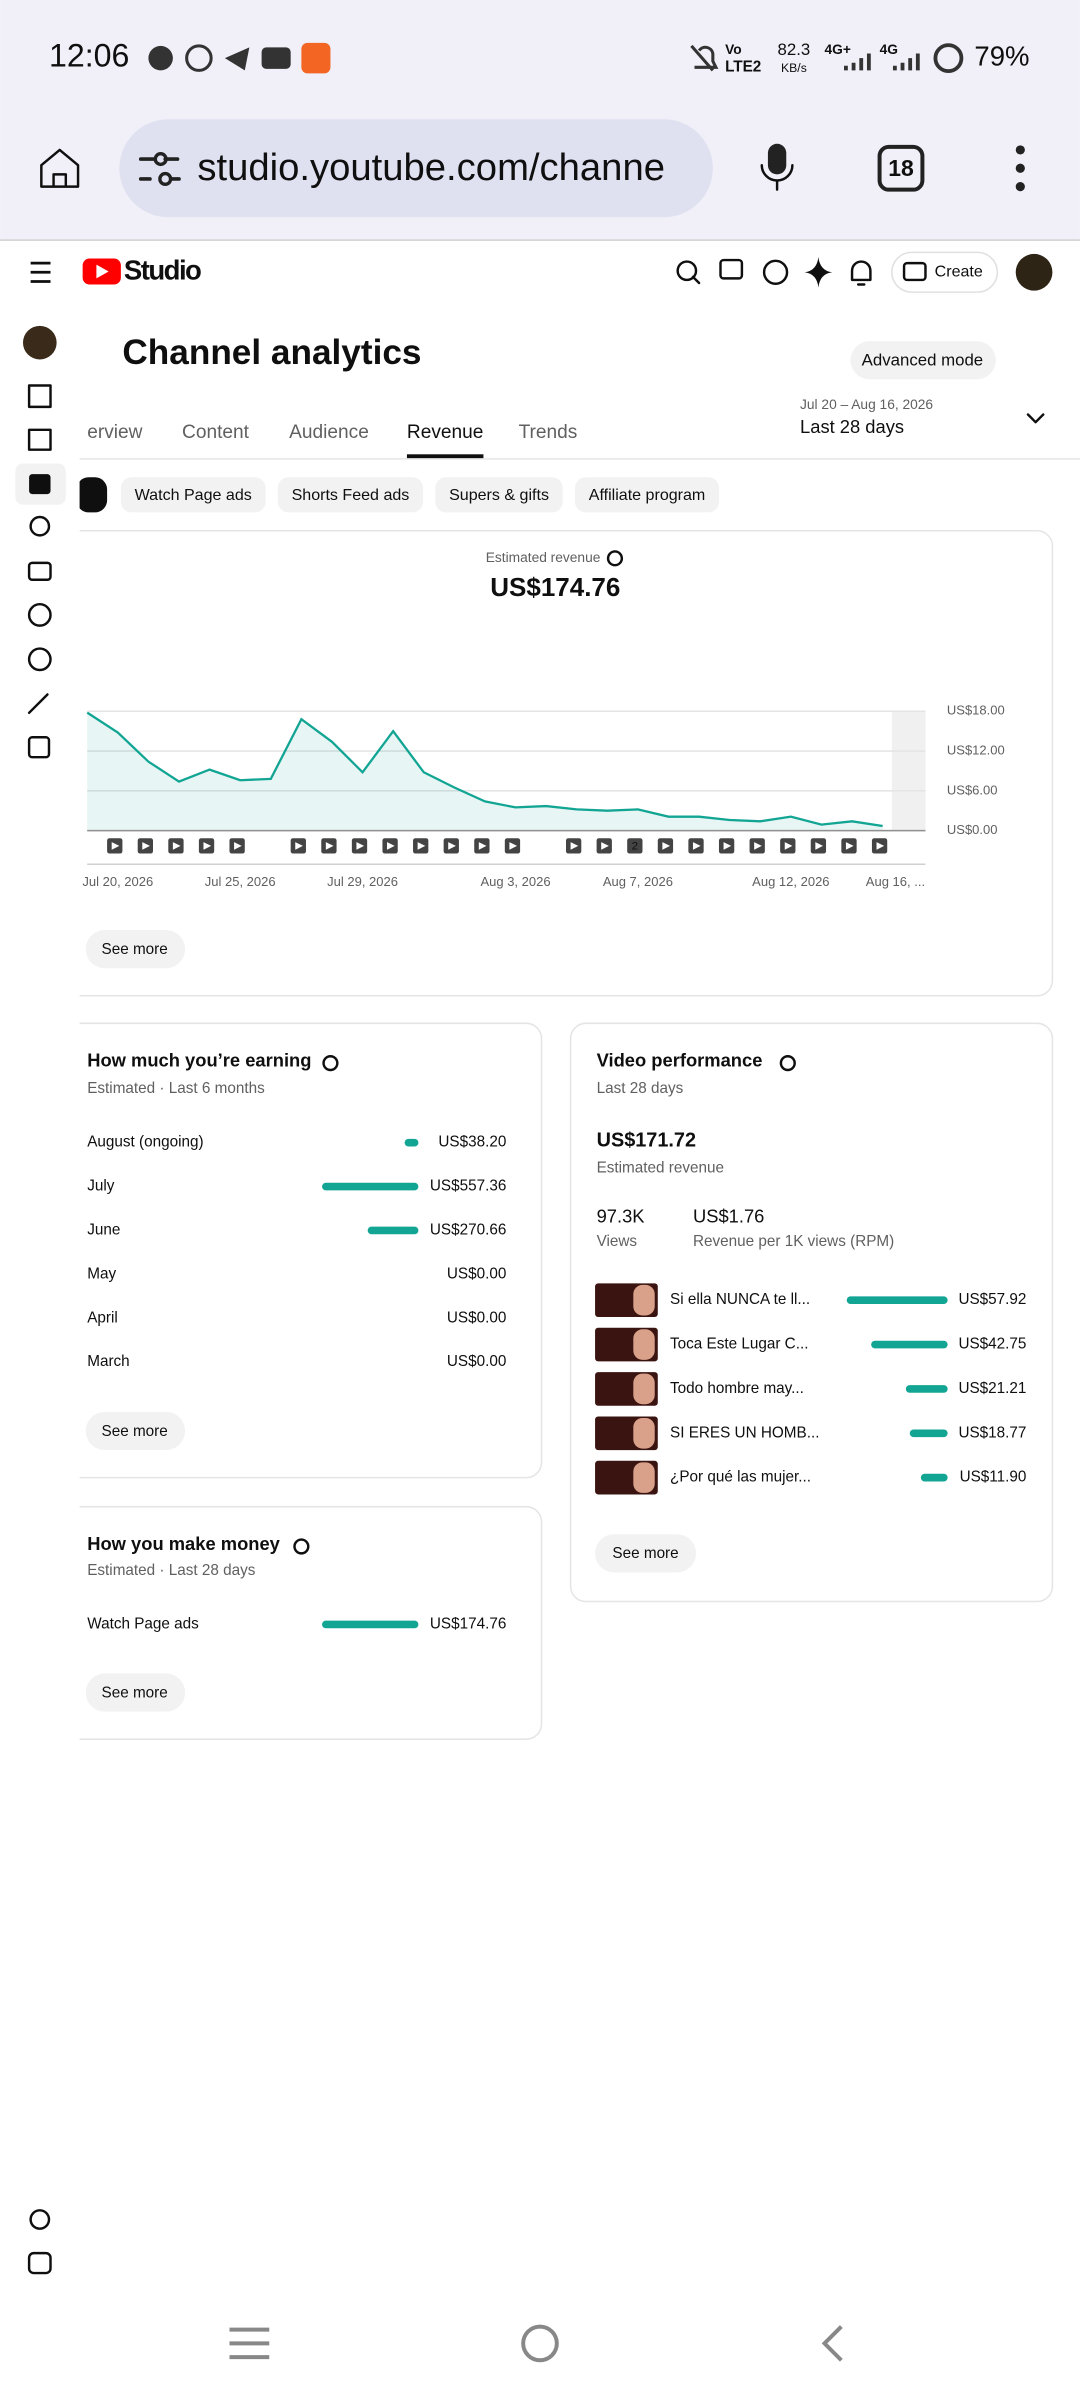  Describe the element at coordinates (199, 58) in the screenshot. I see `whatsapp-icon` at that location.